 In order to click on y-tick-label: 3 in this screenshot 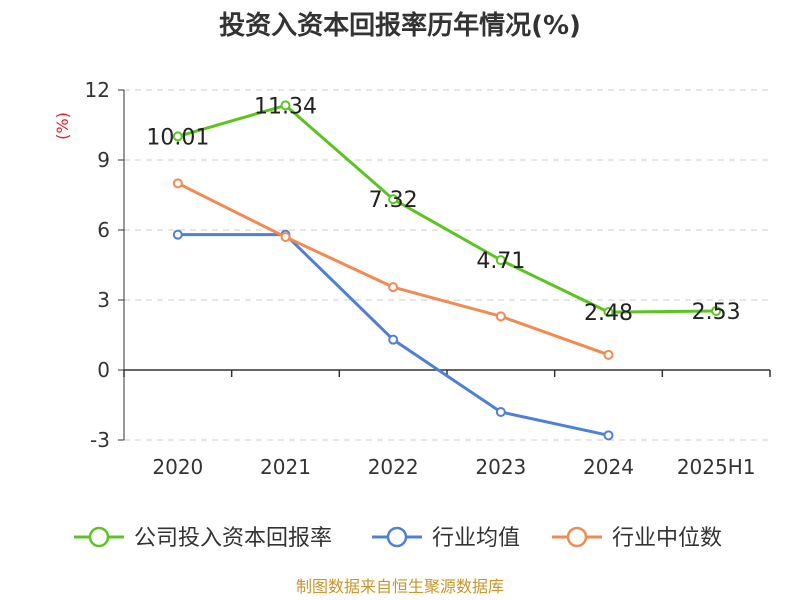, I will do `click(103, 300)`.